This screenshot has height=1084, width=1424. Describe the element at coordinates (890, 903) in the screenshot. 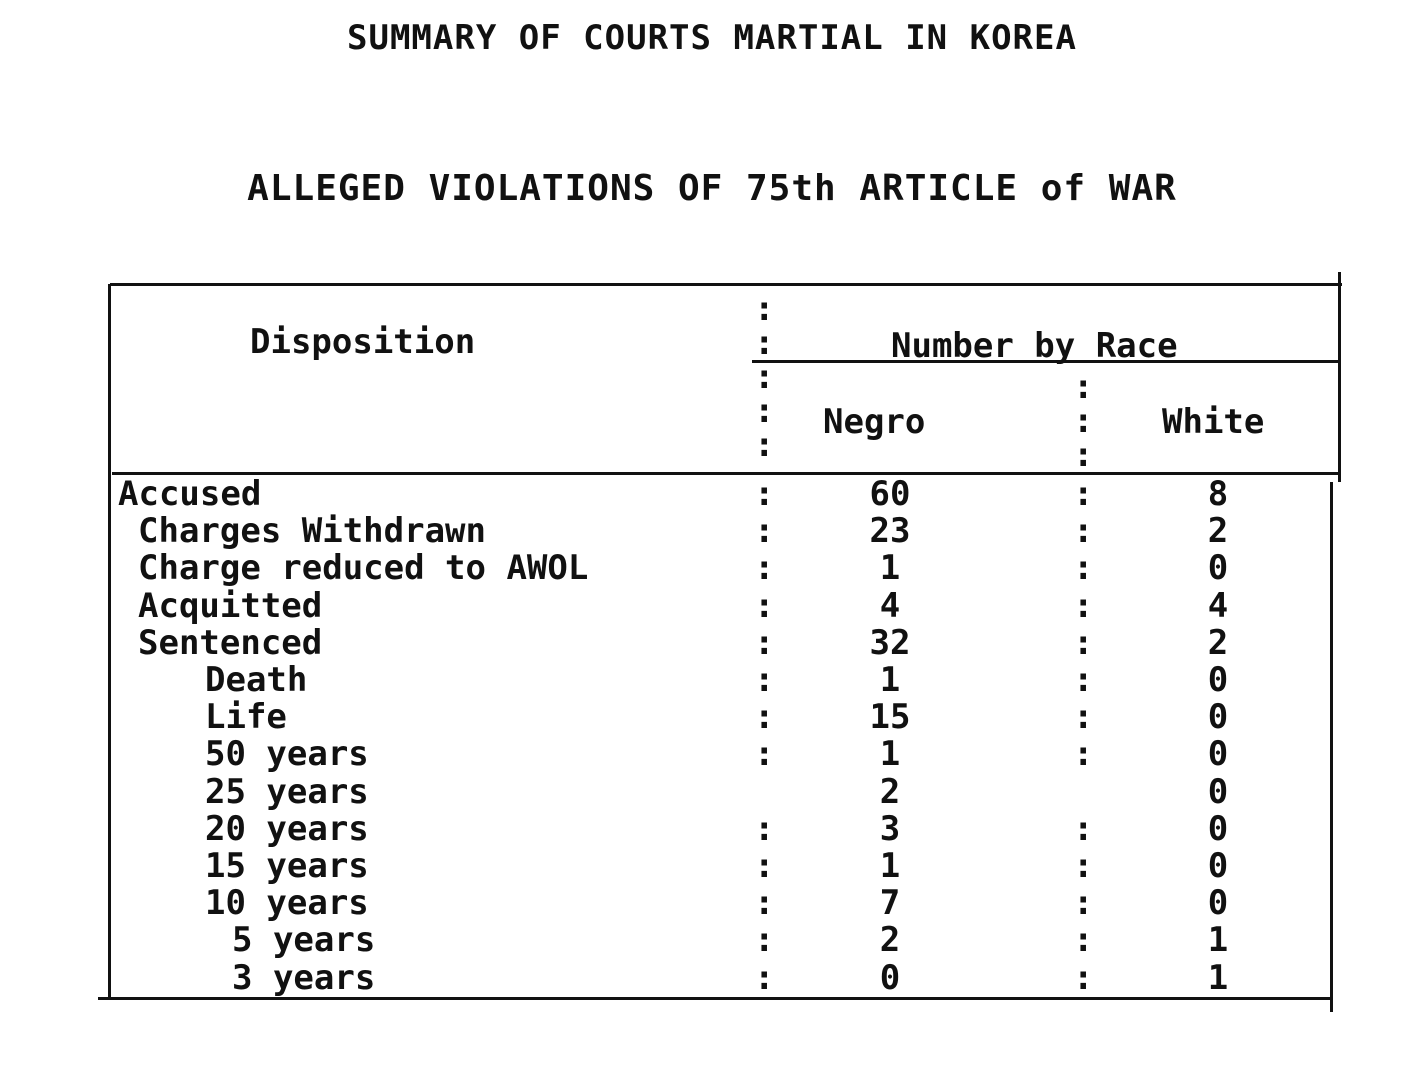

I see `negro-count: 7` at that location.